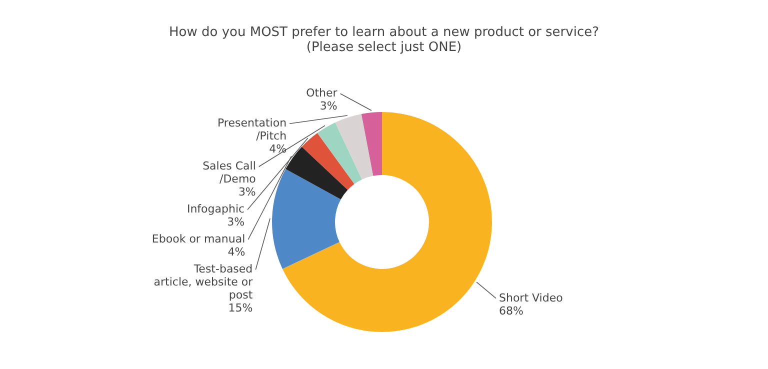  What do you see at coordinates (322, 93) in the screenshot?
I see `slice-label: Other` at bounding box center [322, 93].